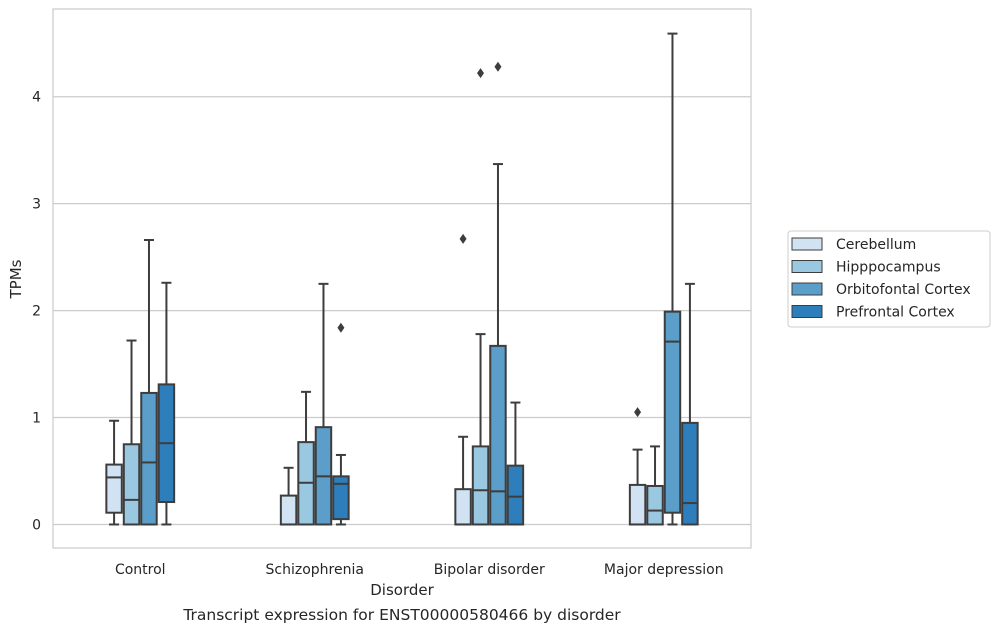 This screenshot has height=634, width=999. Describe the element at coordinates (402, 590) in the screenshot. I see `x-axis-label: Disorder` at that location.